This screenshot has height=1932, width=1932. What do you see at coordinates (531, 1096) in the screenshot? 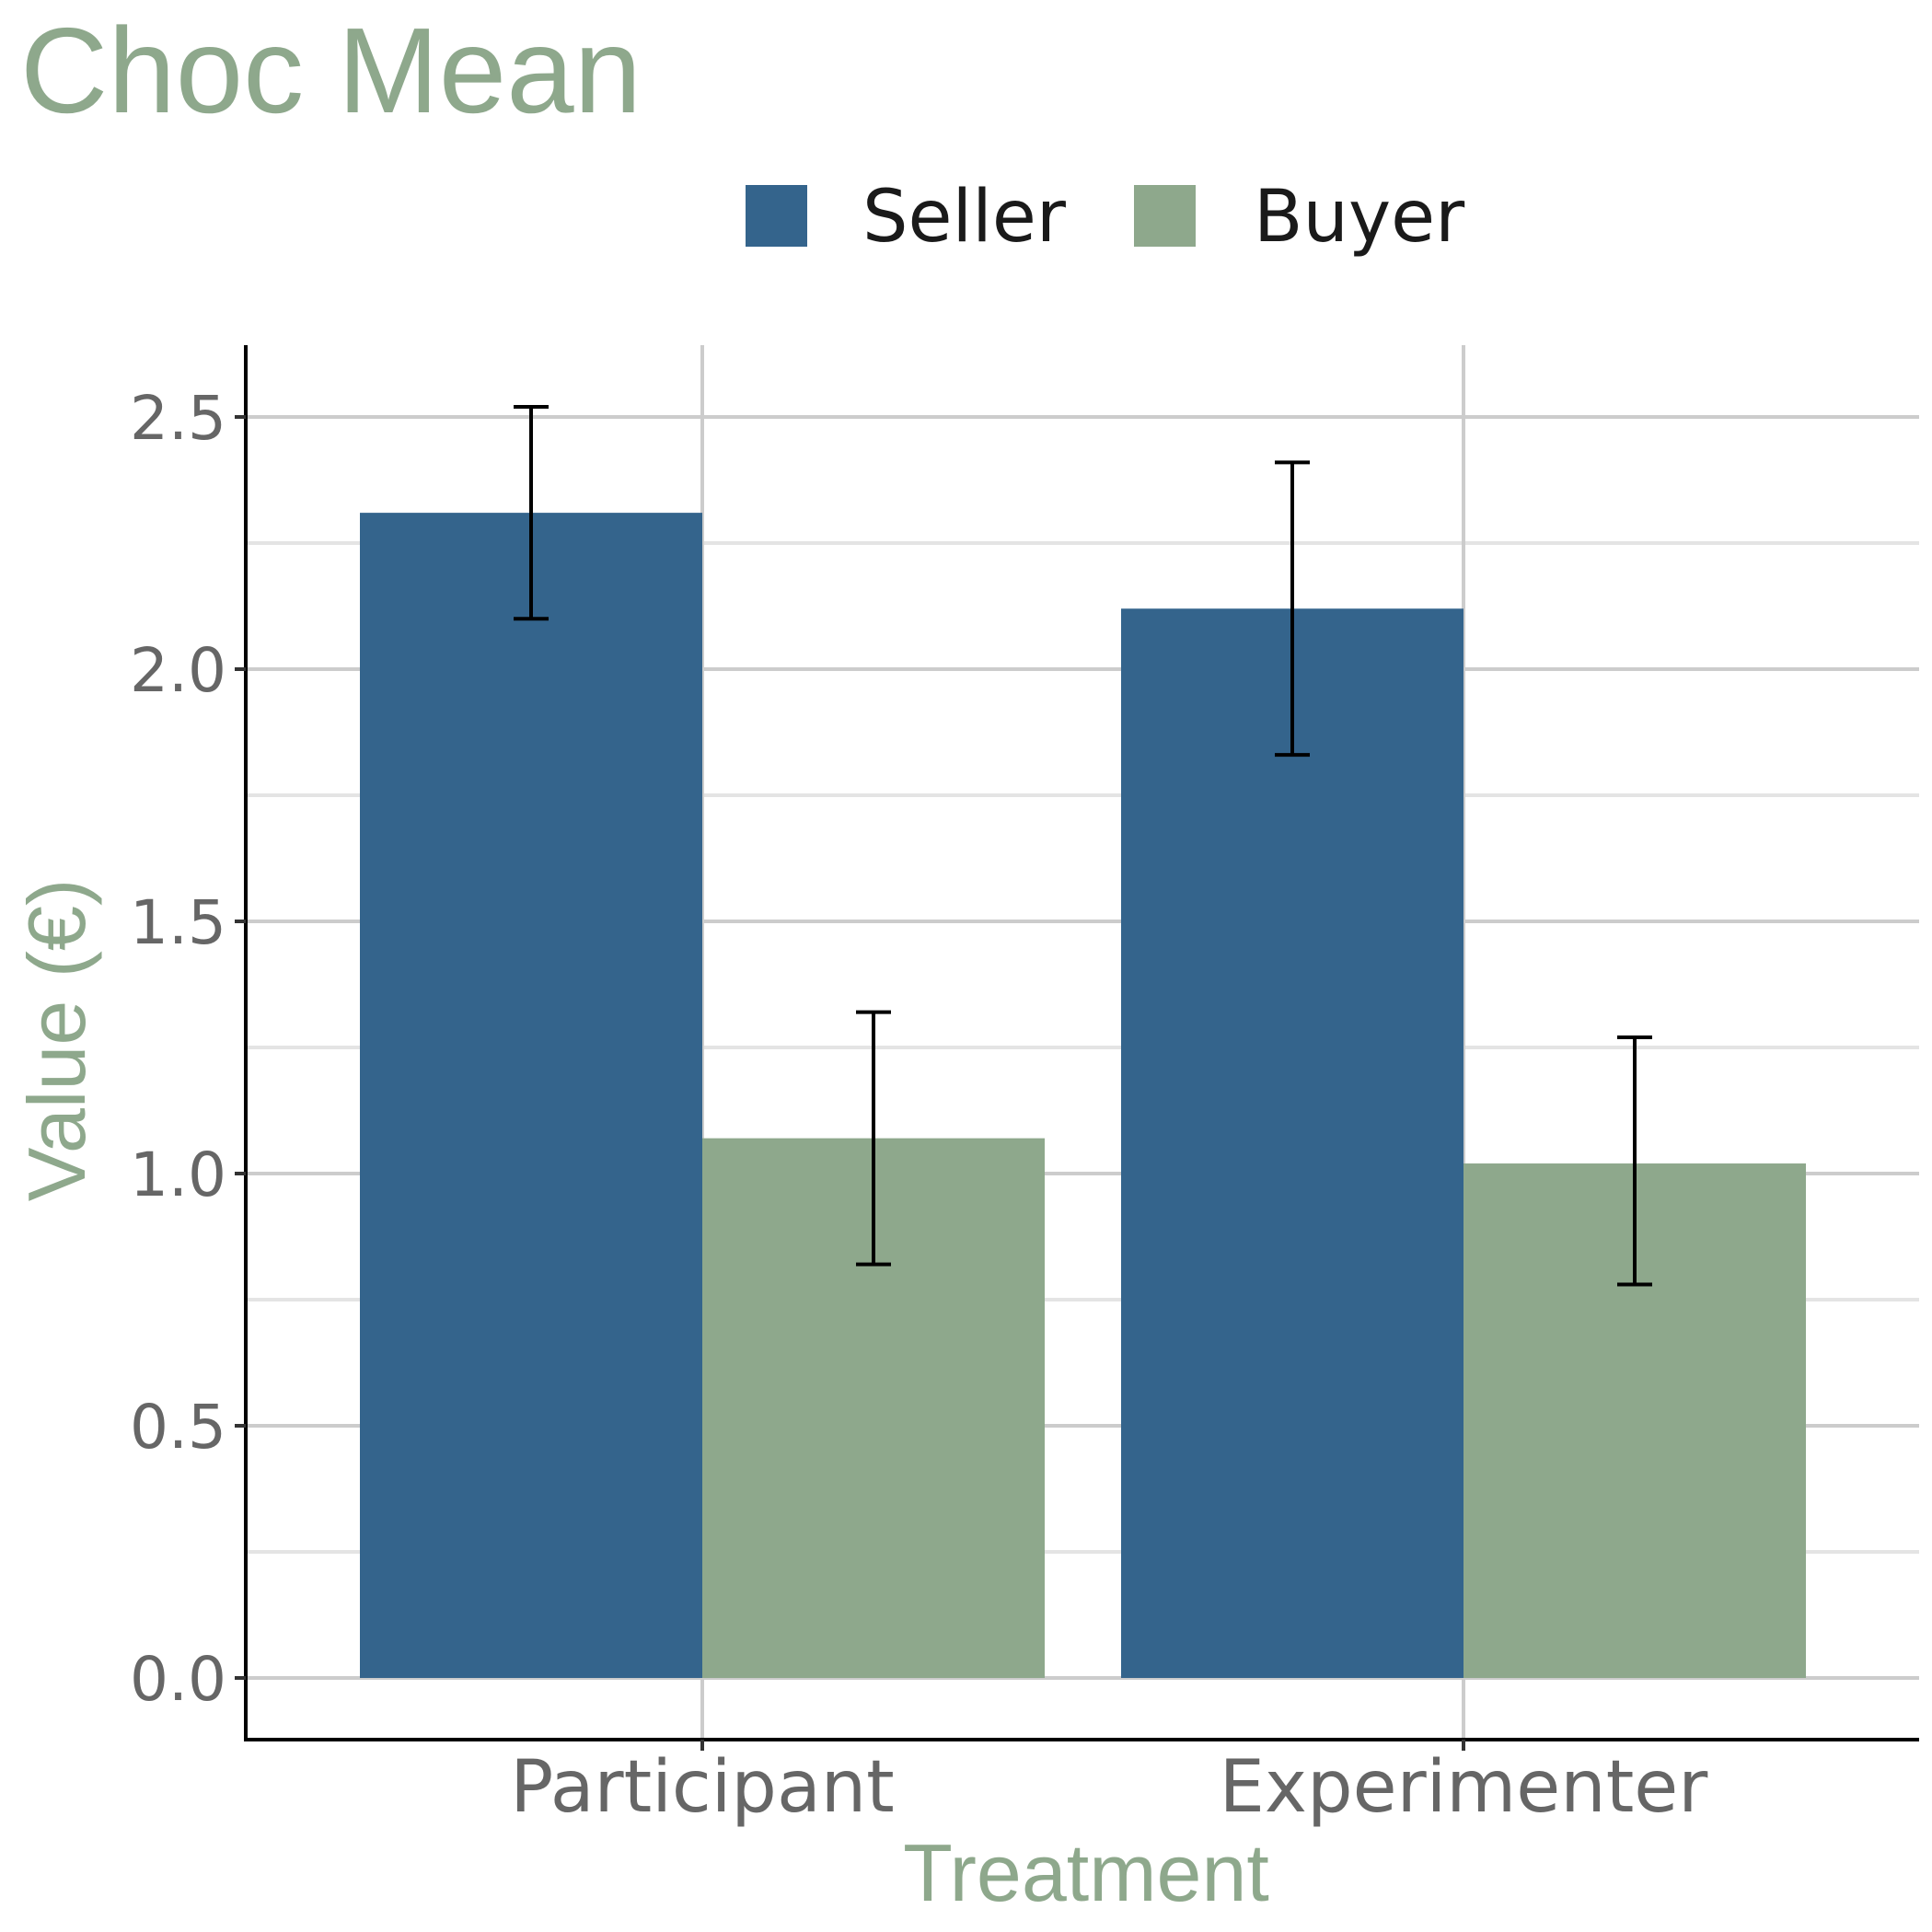
I see `bar-seller-participant` at bounding box center [531, 1096].